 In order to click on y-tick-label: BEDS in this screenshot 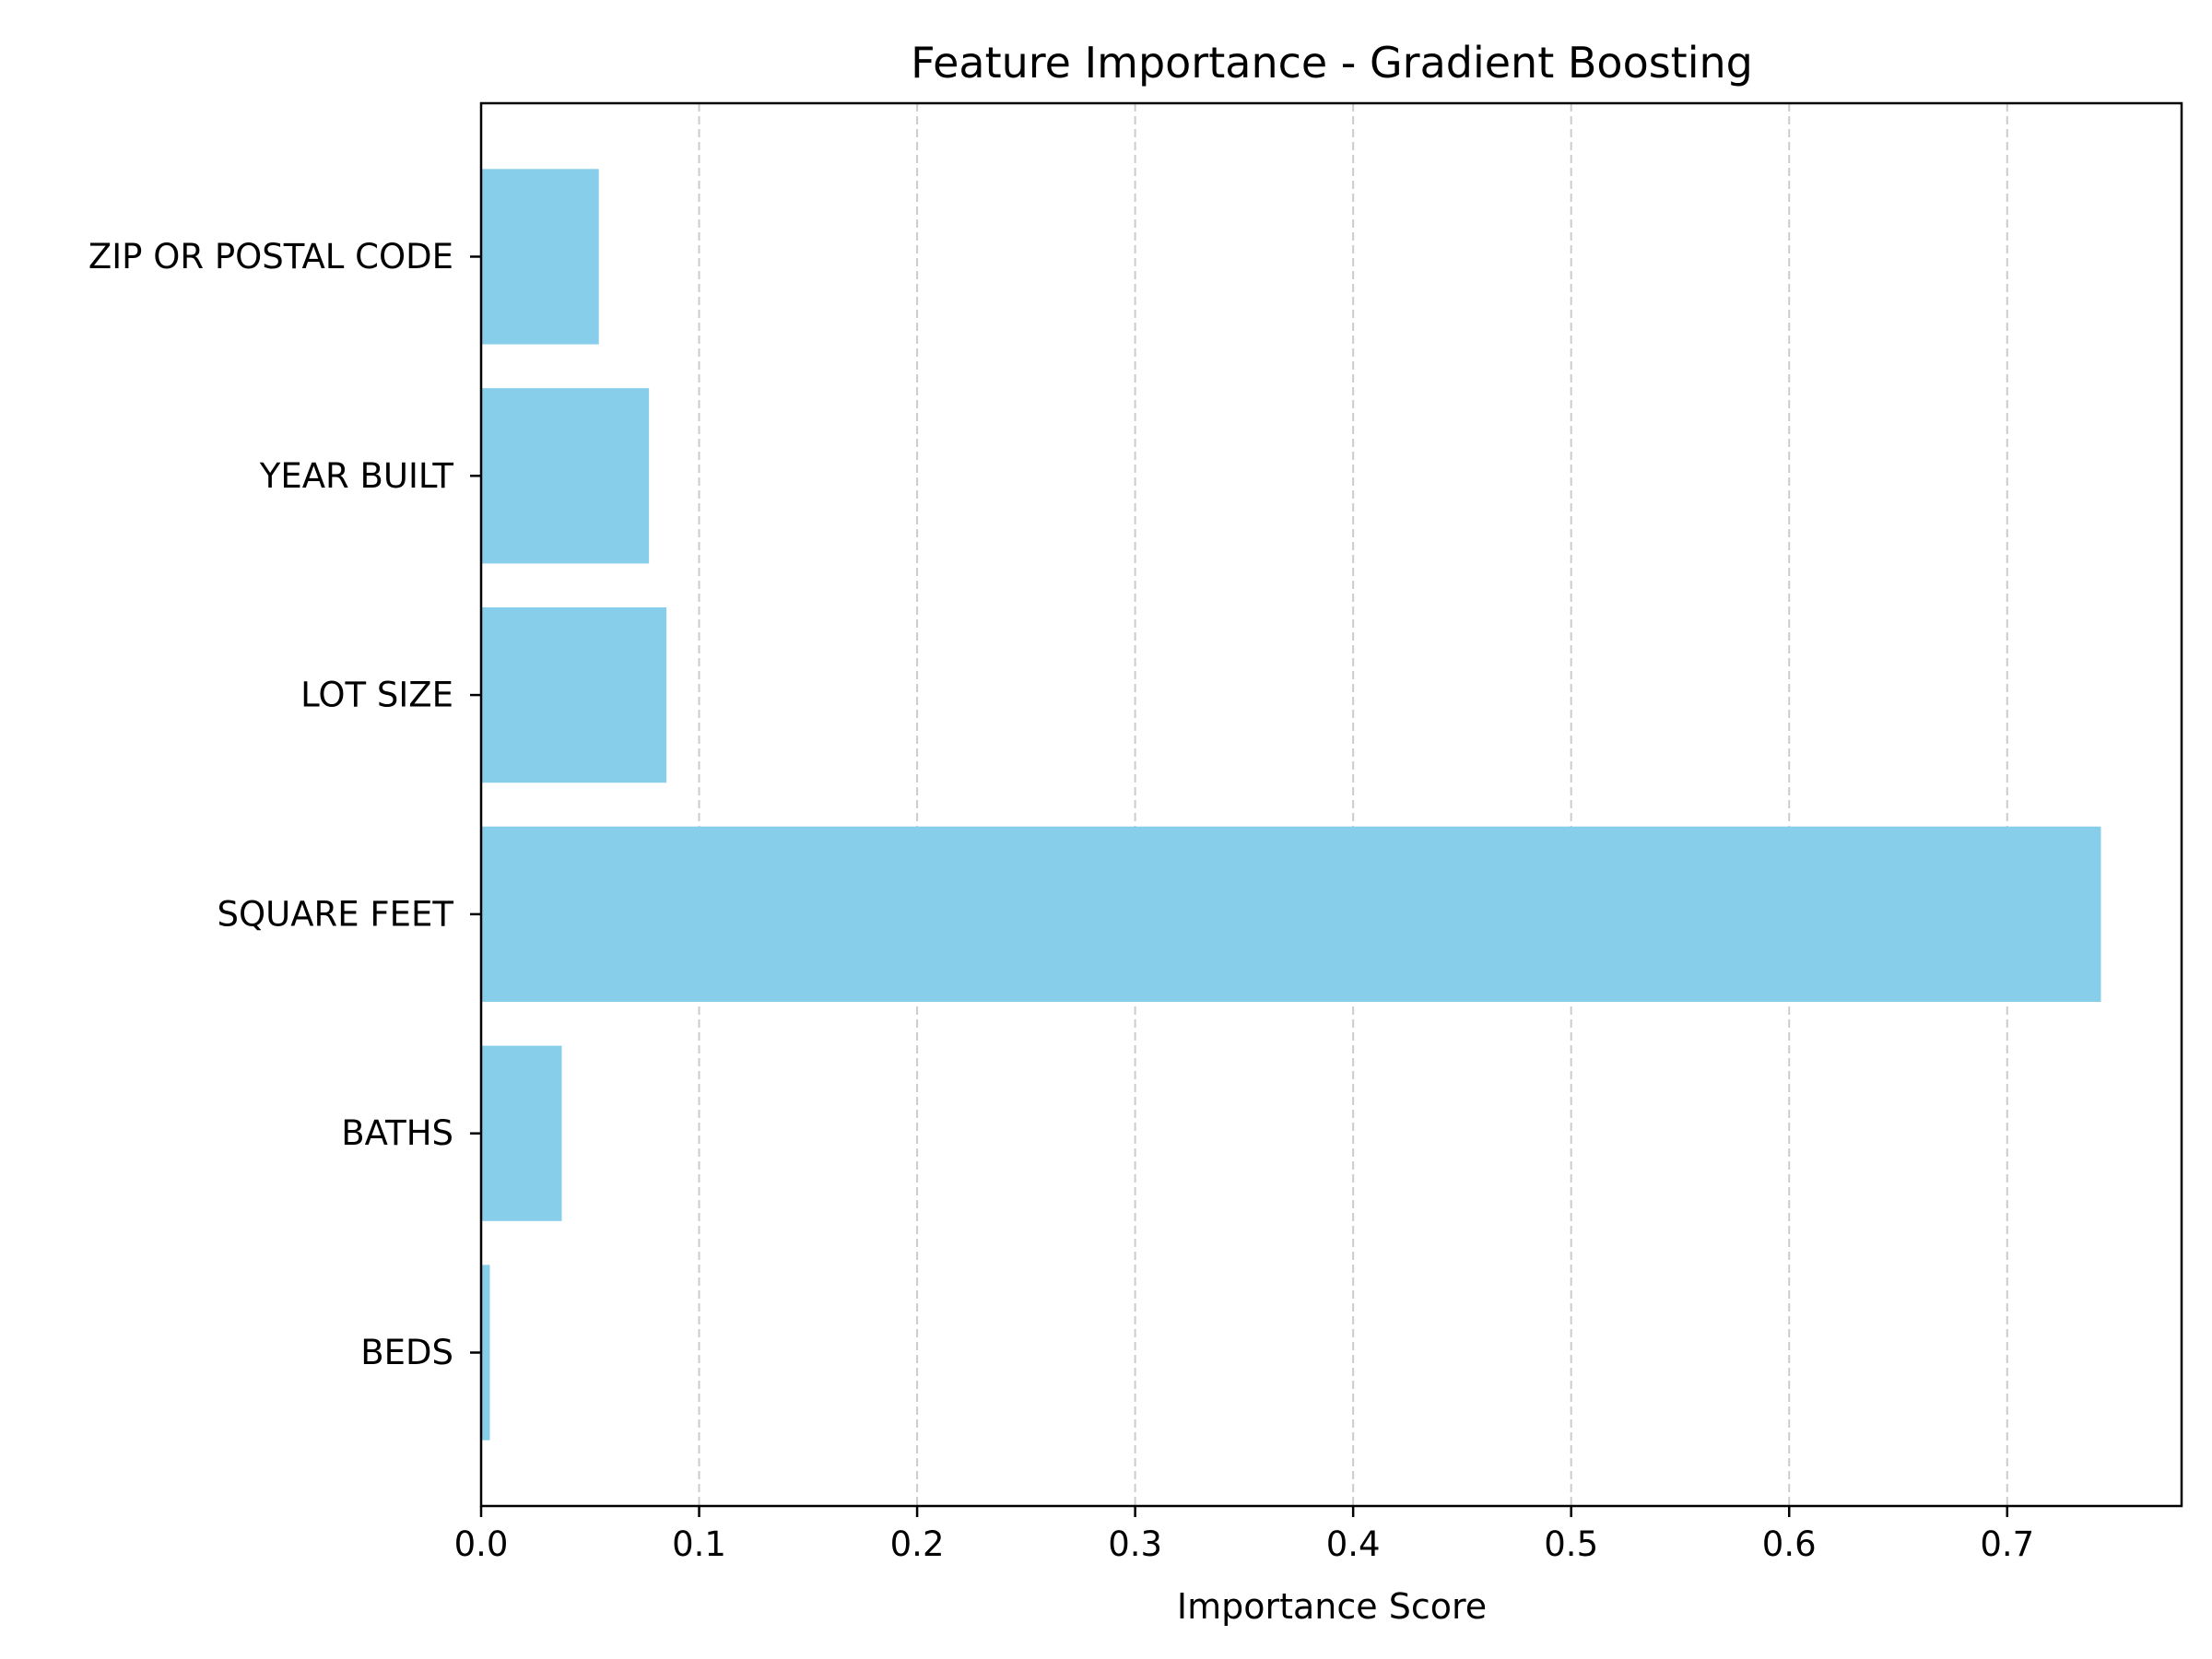, I will do `click(406, 1352)`.